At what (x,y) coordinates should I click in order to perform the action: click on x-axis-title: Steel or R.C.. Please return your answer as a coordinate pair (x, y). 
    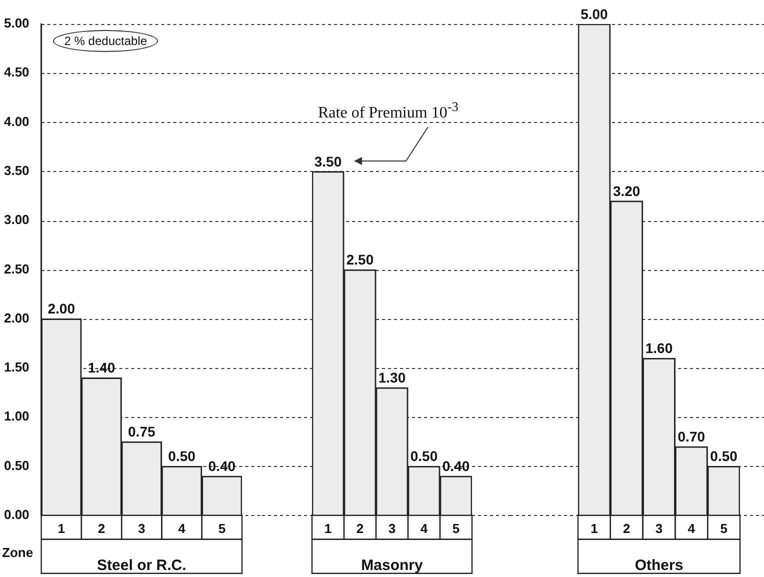
    Looking at the image, I should click on (141, 565).